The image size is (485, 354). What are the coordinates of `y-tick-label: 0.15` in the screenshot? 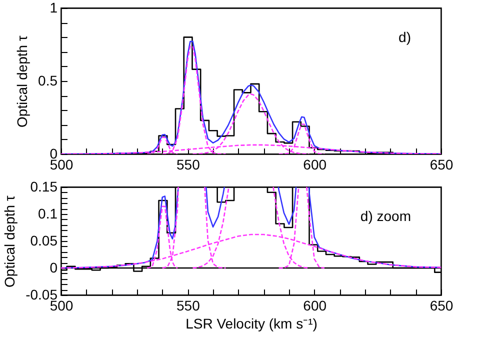 It's located at (44, 186).